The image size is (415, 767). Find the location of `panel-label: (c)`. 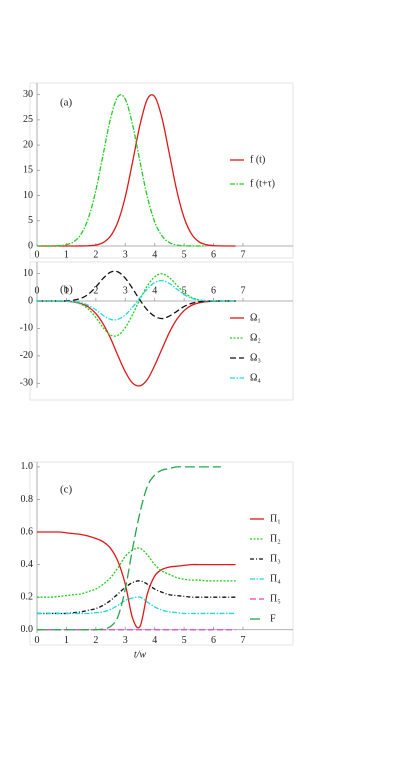

panel-label: (c) is located at coordinates (66, 490).